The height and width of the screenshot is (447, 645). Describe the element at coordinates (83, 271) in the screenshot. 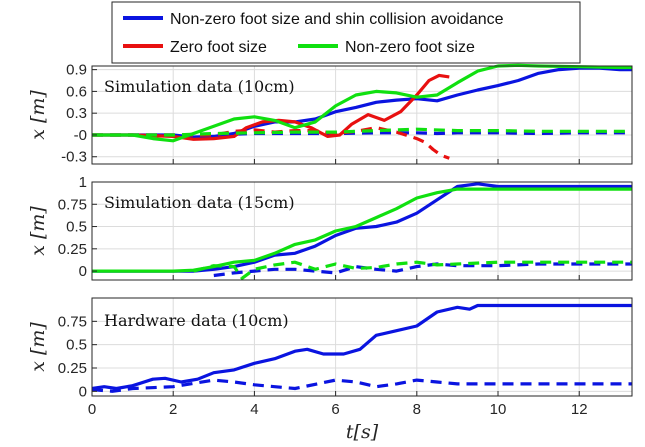

I see `panel-2-ytick-label-0: 0` at that location.